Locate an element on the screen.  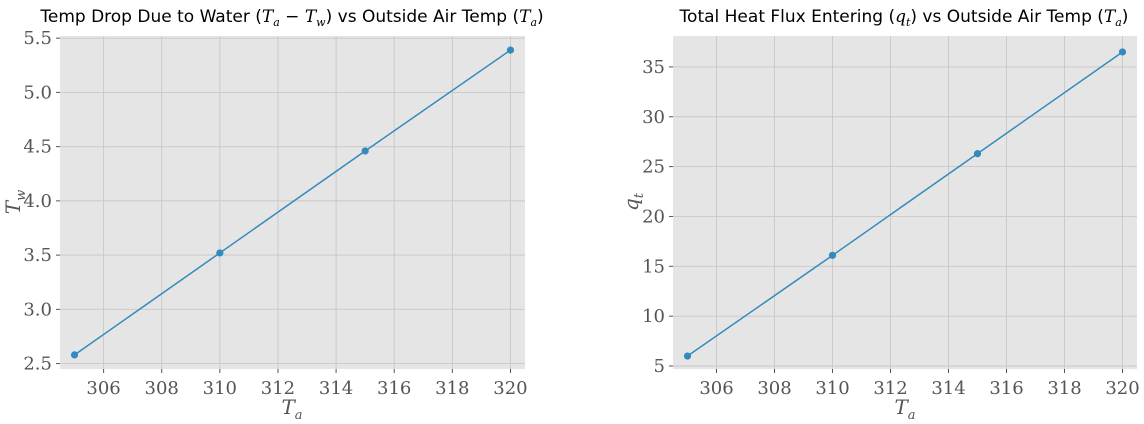
x-axis-label-left: Ta is located at coordinates (291, 409).